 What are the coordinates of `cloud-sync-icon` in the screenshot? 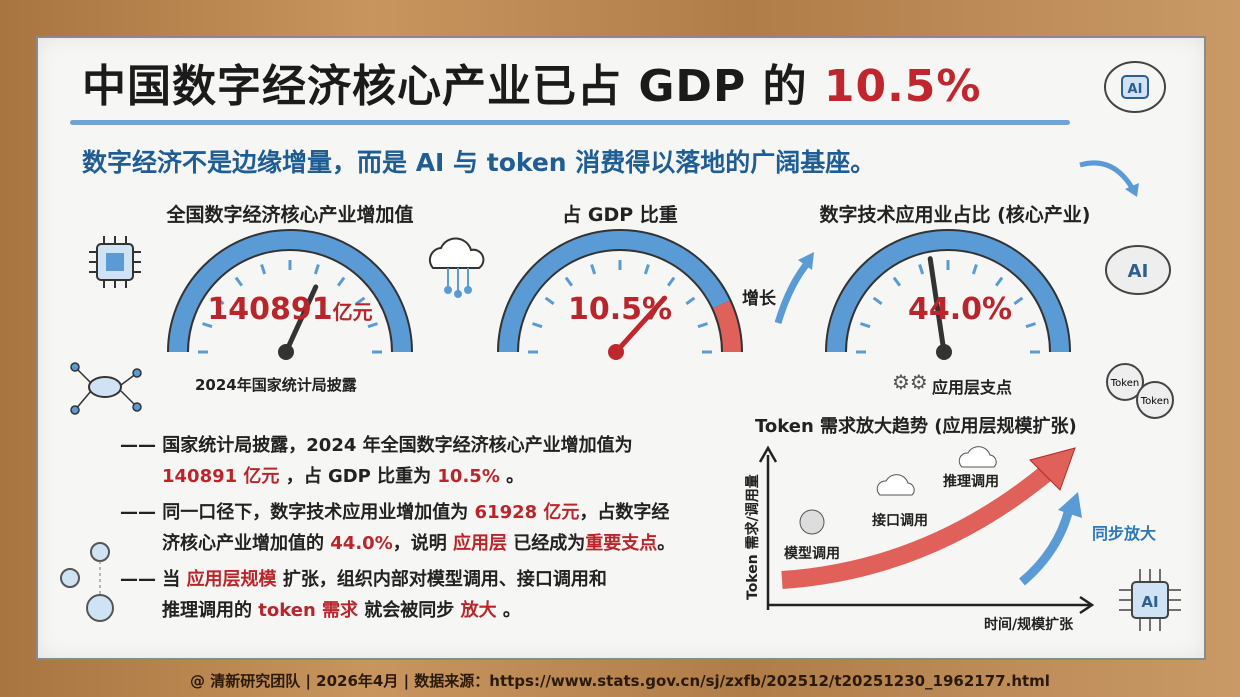 It's located at (895, 485).